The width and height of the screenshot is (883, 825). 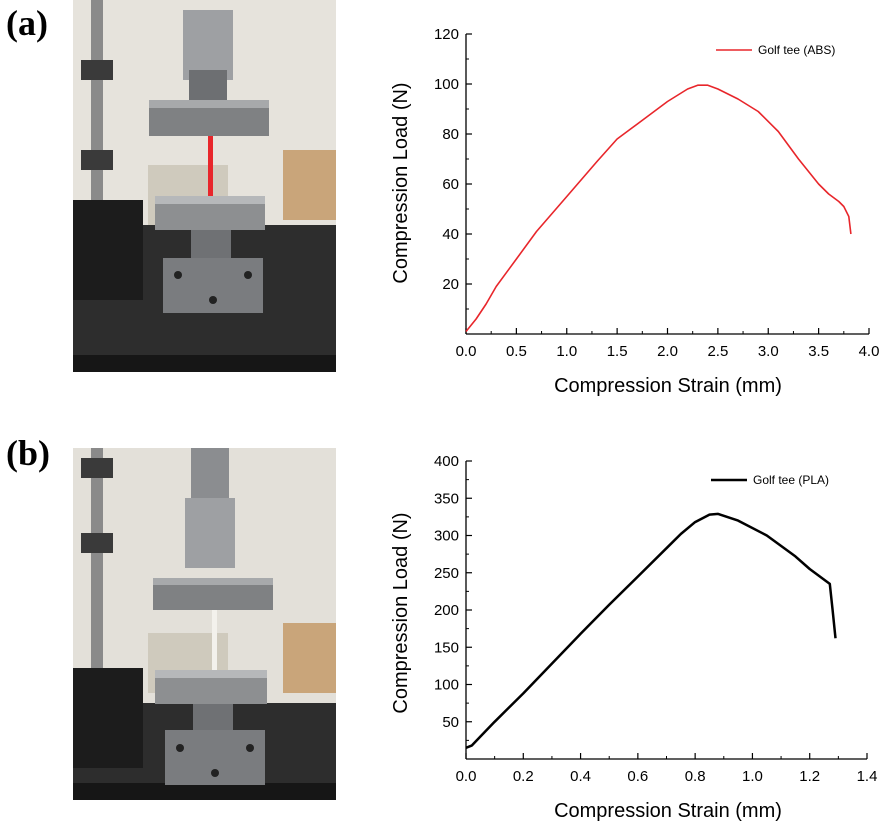 I want to click on chart-a-x-tick-label: 3.5, so click(x=818, y=351).